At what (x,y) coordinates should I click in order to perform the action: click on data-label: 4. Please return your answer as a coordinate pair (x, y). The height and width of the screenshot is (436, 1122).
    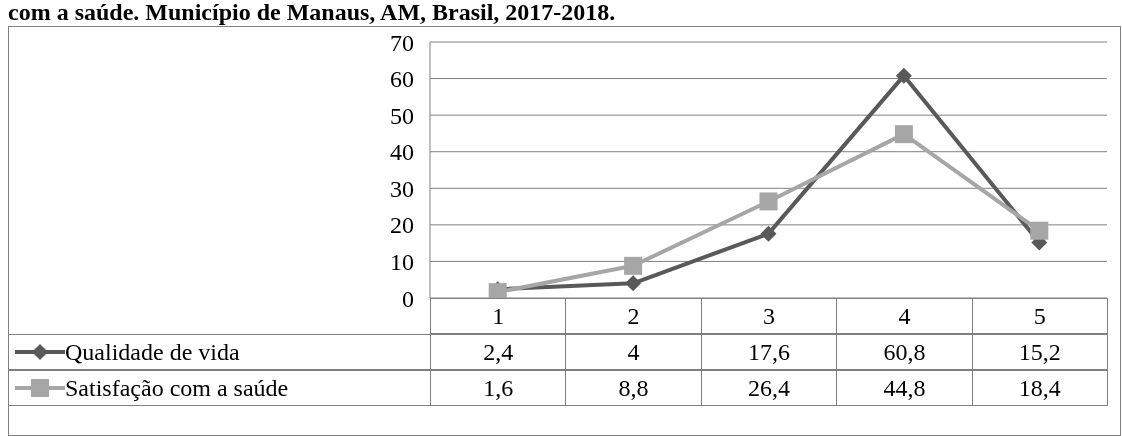
    Looking at the image, I should click on (633, 352).